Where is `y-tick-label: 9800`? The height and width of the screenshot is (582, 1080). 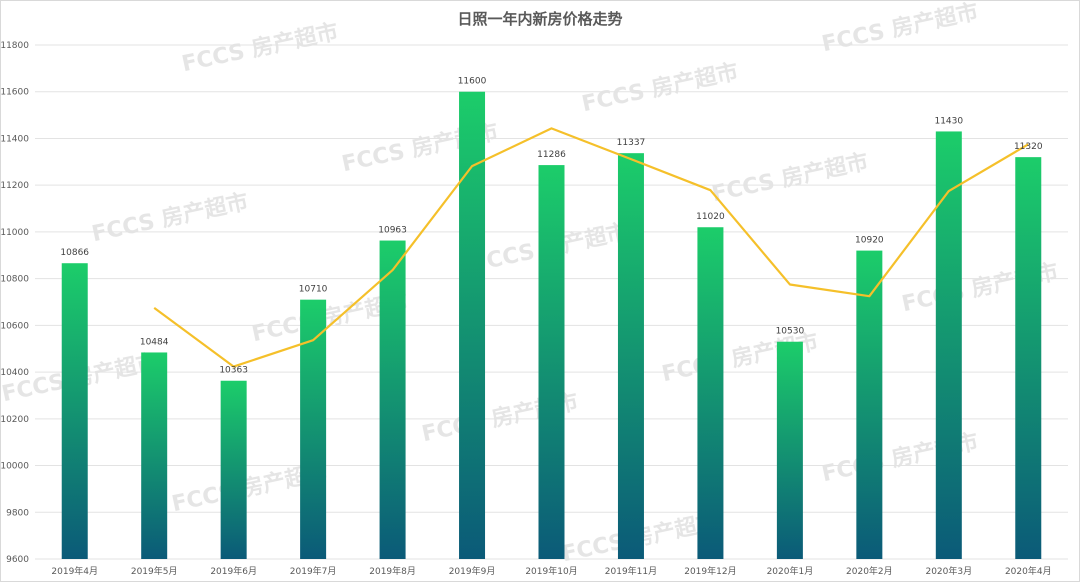 y-tick-label: 9800 is located at coordinates (17, 513).